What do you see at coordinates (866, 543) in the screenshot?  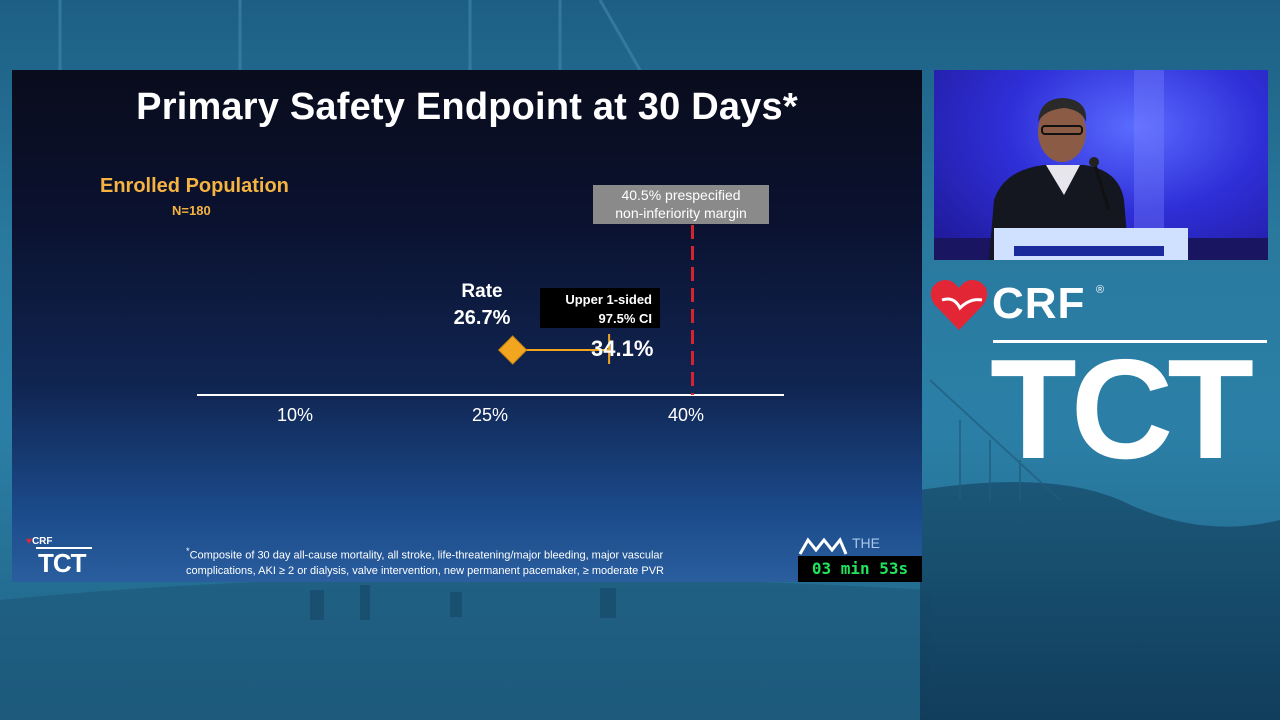 I see `corner-logo-text: THE` at bounding box center [866, 543].